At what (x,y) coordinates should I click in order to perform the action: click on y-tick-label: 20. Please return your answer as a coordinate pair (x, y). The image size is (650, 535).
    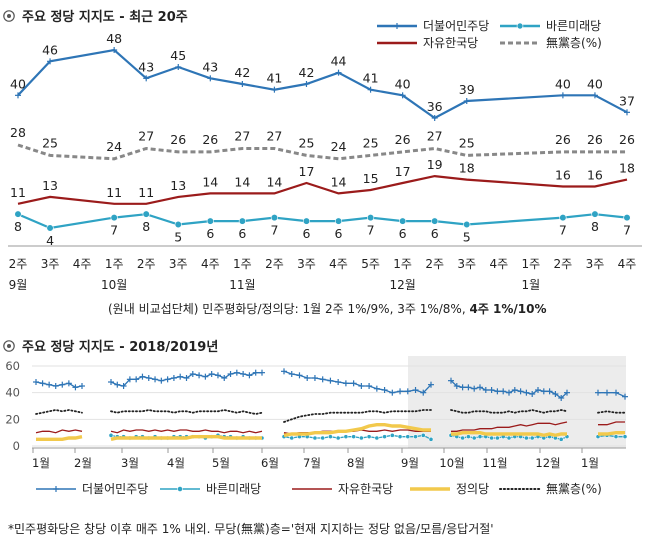
    Looking at the image, I should click on (12, 419).